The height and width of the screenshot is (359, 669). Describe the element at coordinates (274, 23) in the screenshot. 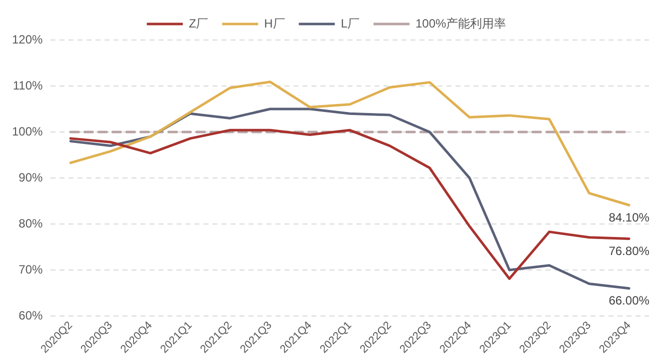

I see `legend-label: H厂` at that location.